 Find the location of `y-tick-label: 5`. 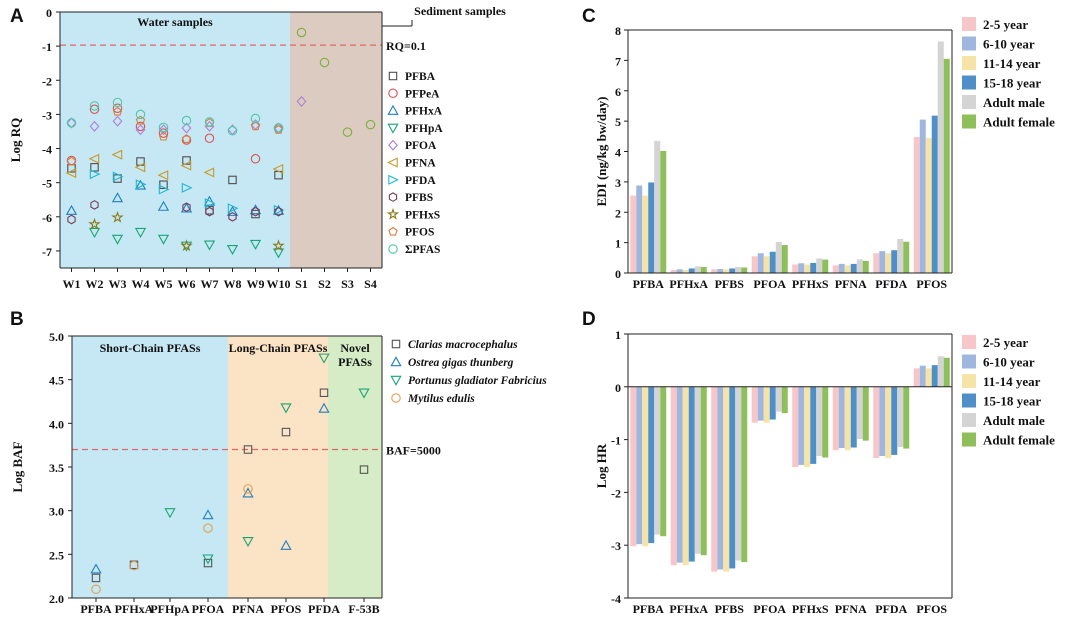

y-tick-label: 5 is located at coordinates (618, 122).